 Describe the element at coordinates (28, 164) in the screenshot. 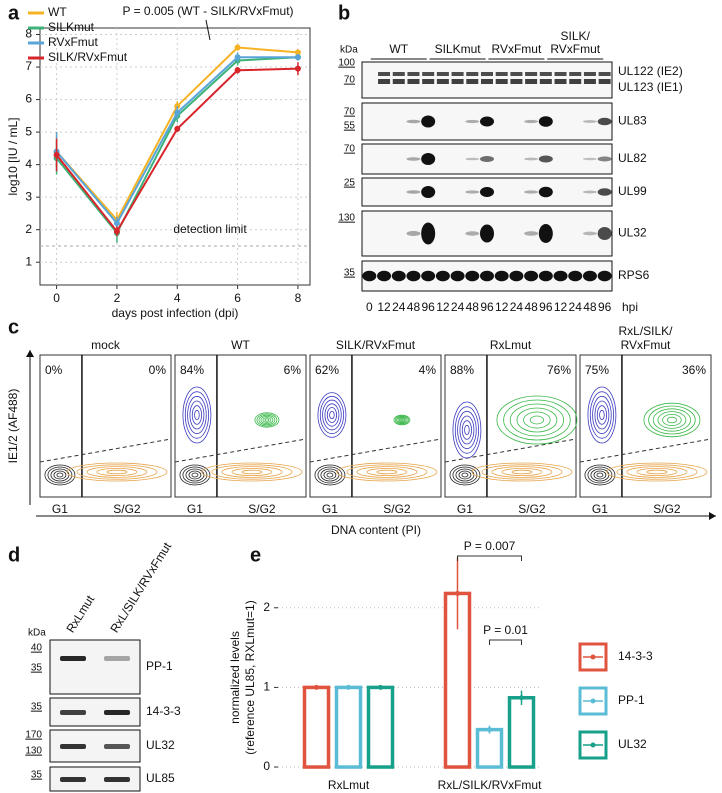

I see `y-tick-label: 4` at that location.